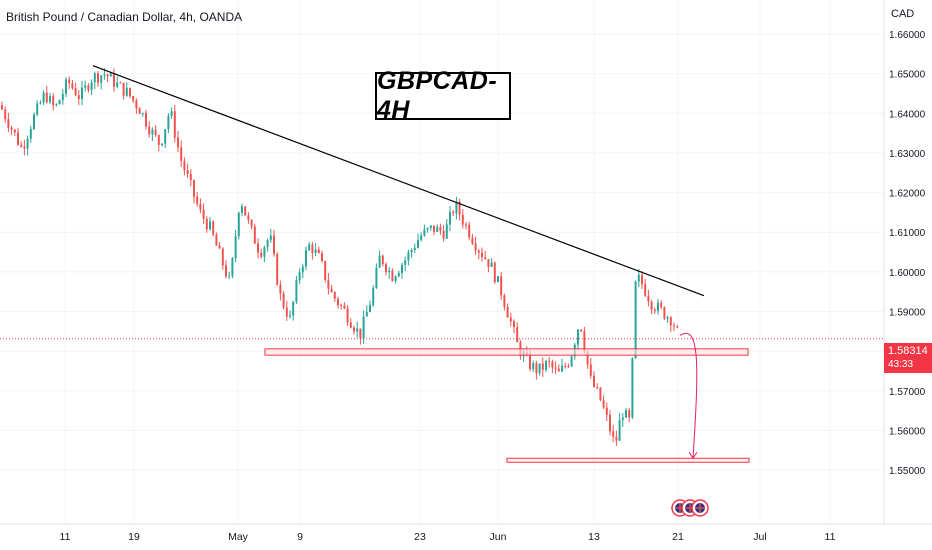 The width and height of the screenshot is (932, 550). I want to click on time-tick-label: 11, so click(830, 537).